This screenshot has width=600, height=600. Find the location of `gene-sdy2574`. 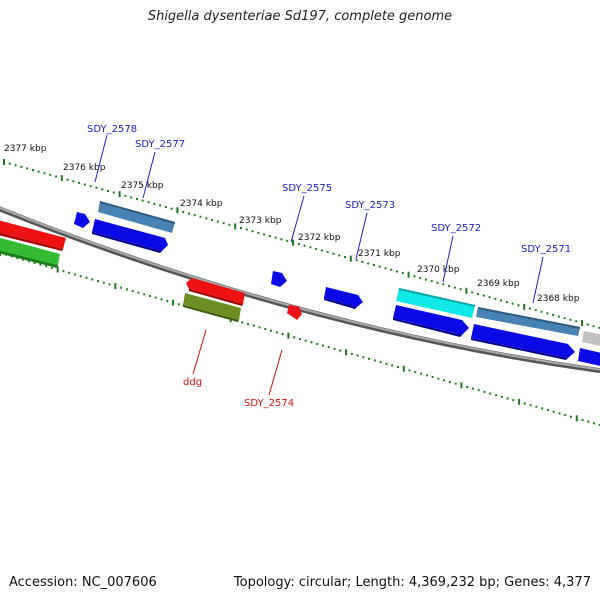

gene-sdy2574 is located at coordinates (294, 312).